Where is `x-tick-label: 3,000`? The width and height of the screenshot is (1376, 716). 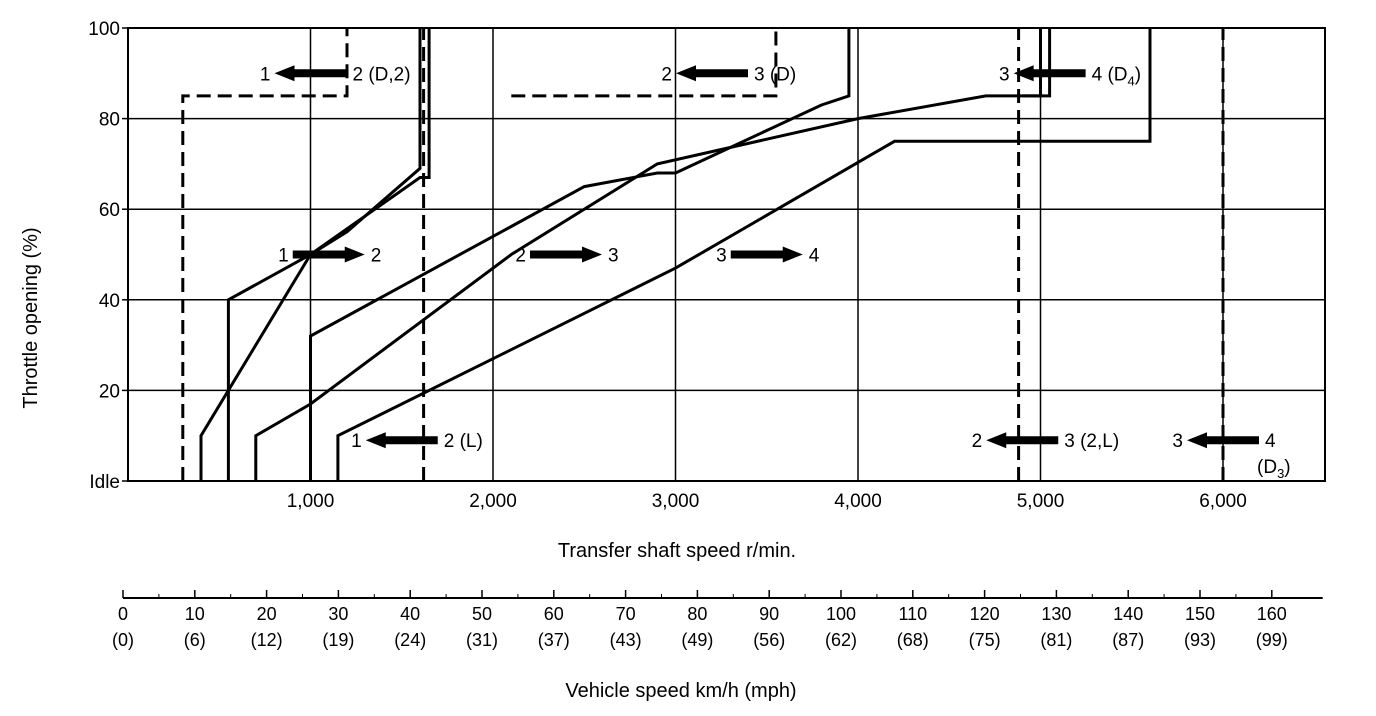 x-tick-label: 3,000 is located at coordinates (676, 501).